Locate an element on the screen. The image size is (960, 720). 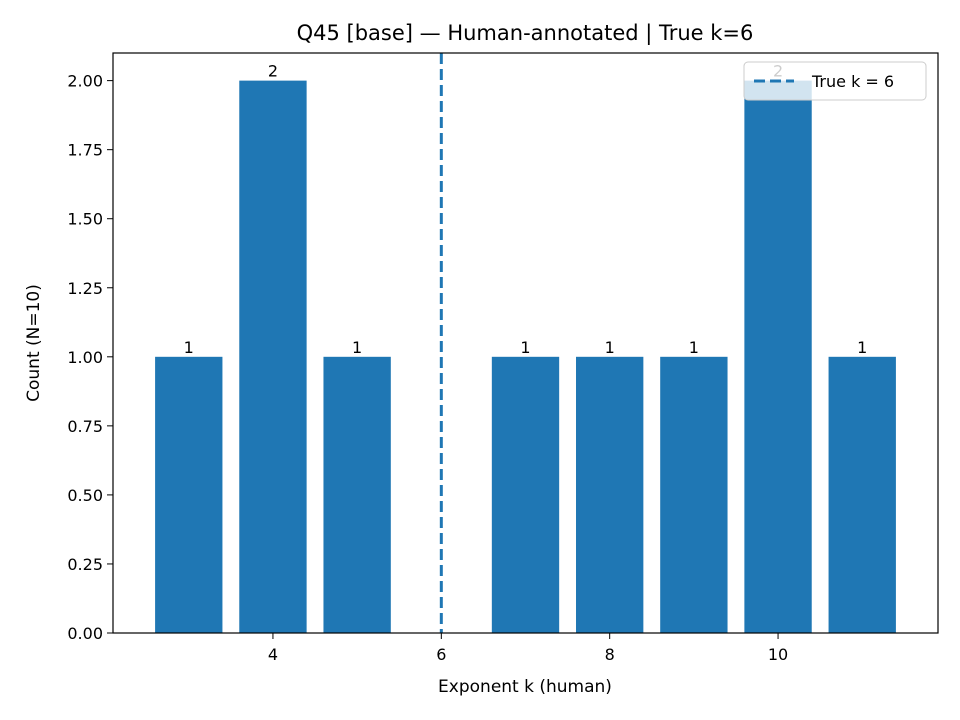
y-tick-label: 0.00 is located at coordinates (85, 633).